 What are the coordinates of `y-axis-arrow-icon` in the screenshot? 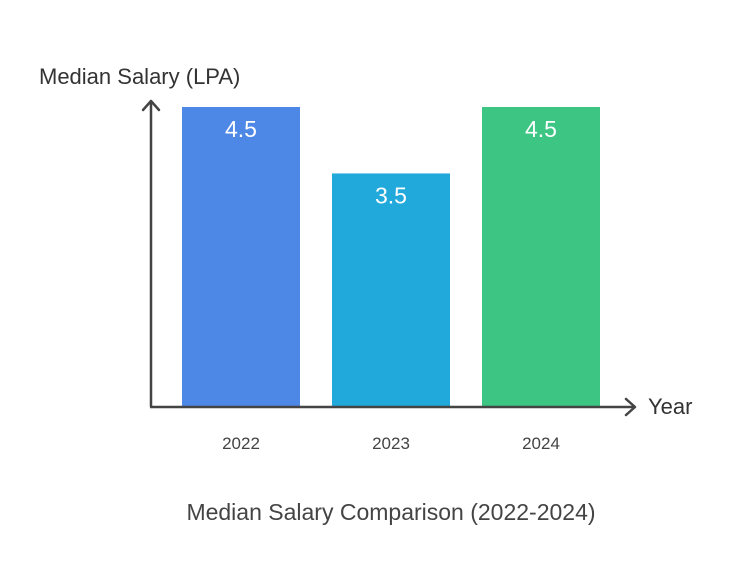 It's located at (151, 105).